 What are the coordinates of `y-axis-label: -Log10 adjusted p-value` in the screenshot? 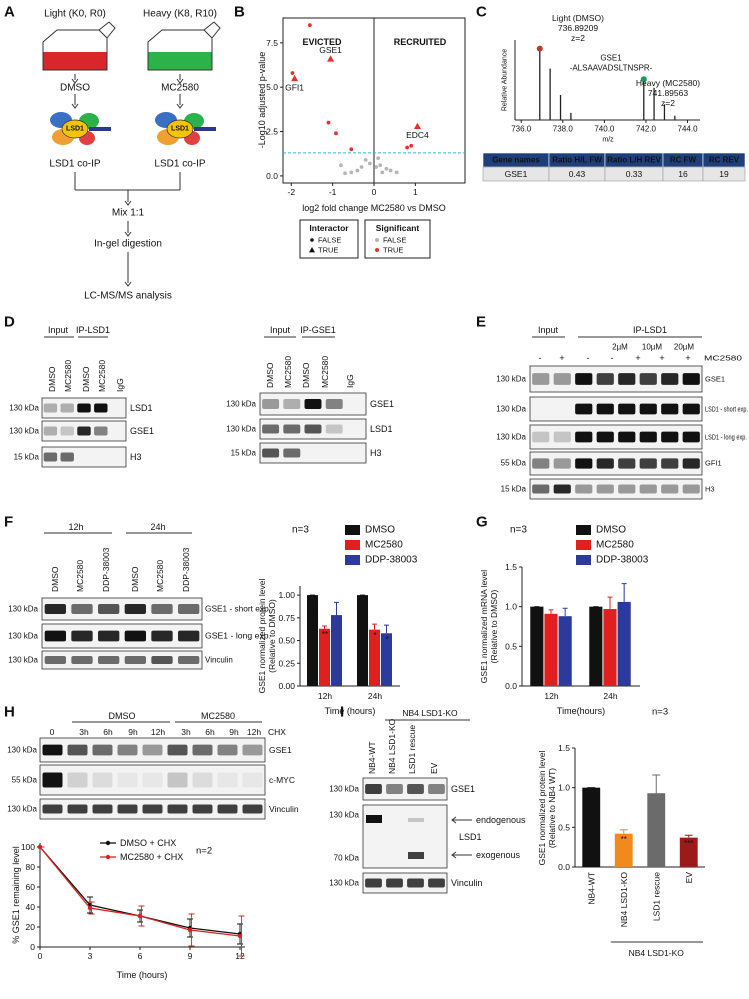 It's located at (262, 100).